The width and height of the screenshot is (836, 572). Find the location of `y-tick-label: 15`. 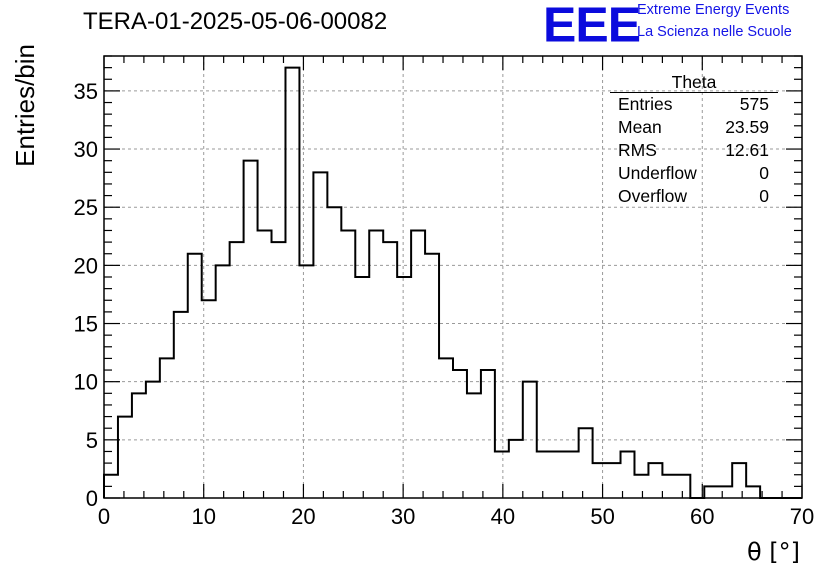

y-tick-label: 15 is located at coordinates (86, 324).